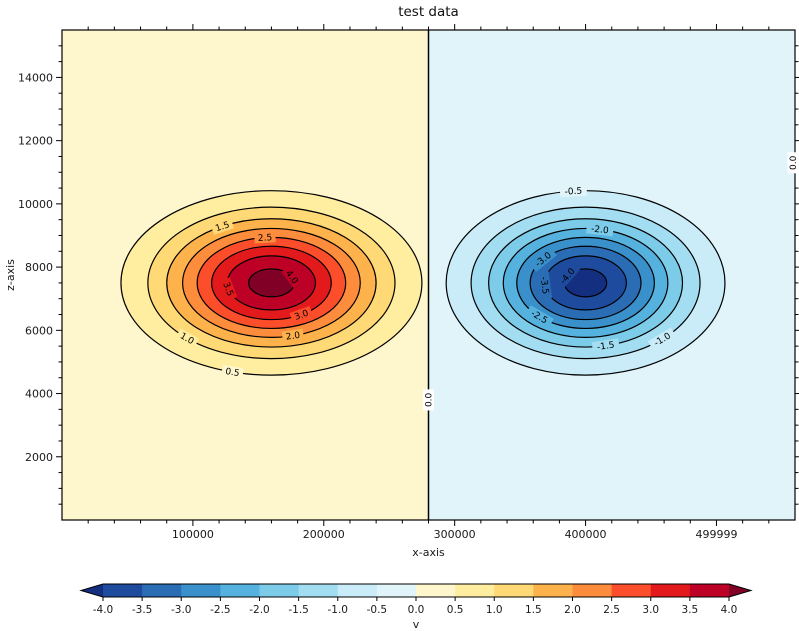  Describe the element at coordinates (103, 610) in the screenshot. I see `colorbar-tick-label: -4.0` at that location.